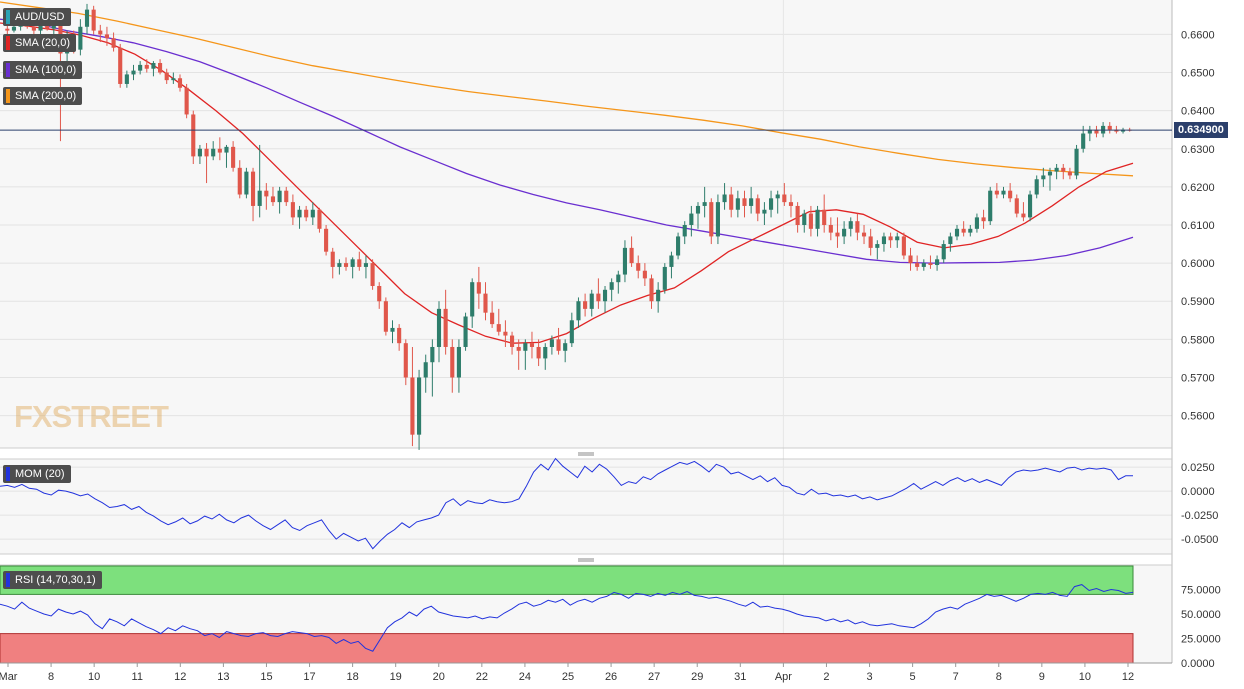  I want to click on mom-label: MOM (20), so click(37, 474).